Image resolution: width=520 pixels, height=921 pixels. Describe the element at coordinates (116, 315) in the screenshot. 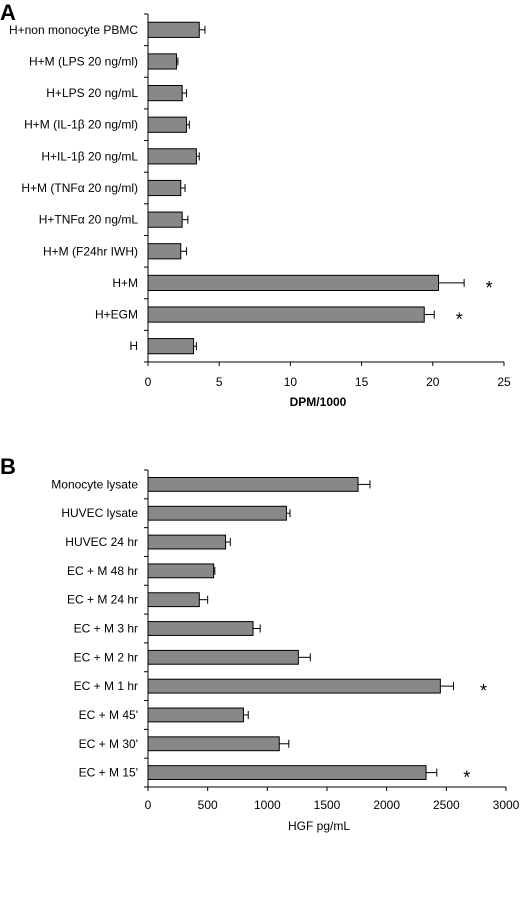

I see `category-label: H+EGM` at that location.